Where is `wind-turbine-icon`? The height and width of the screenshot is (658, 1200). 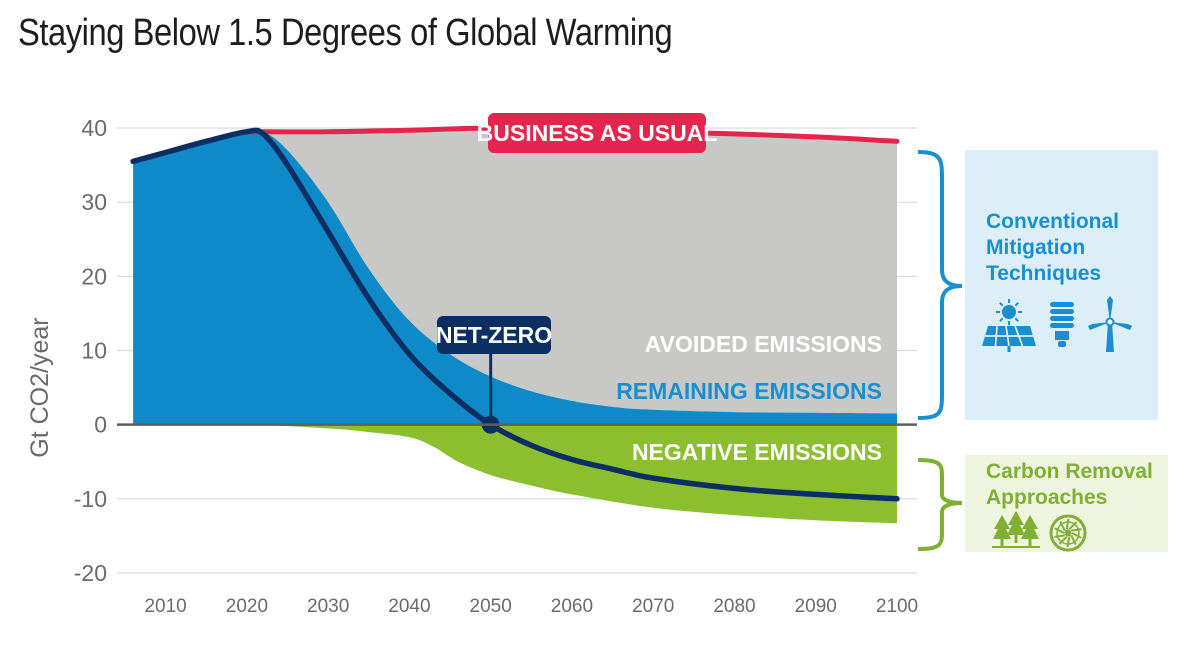 wind-turbine-icon is located at coordinates (1110, 324).